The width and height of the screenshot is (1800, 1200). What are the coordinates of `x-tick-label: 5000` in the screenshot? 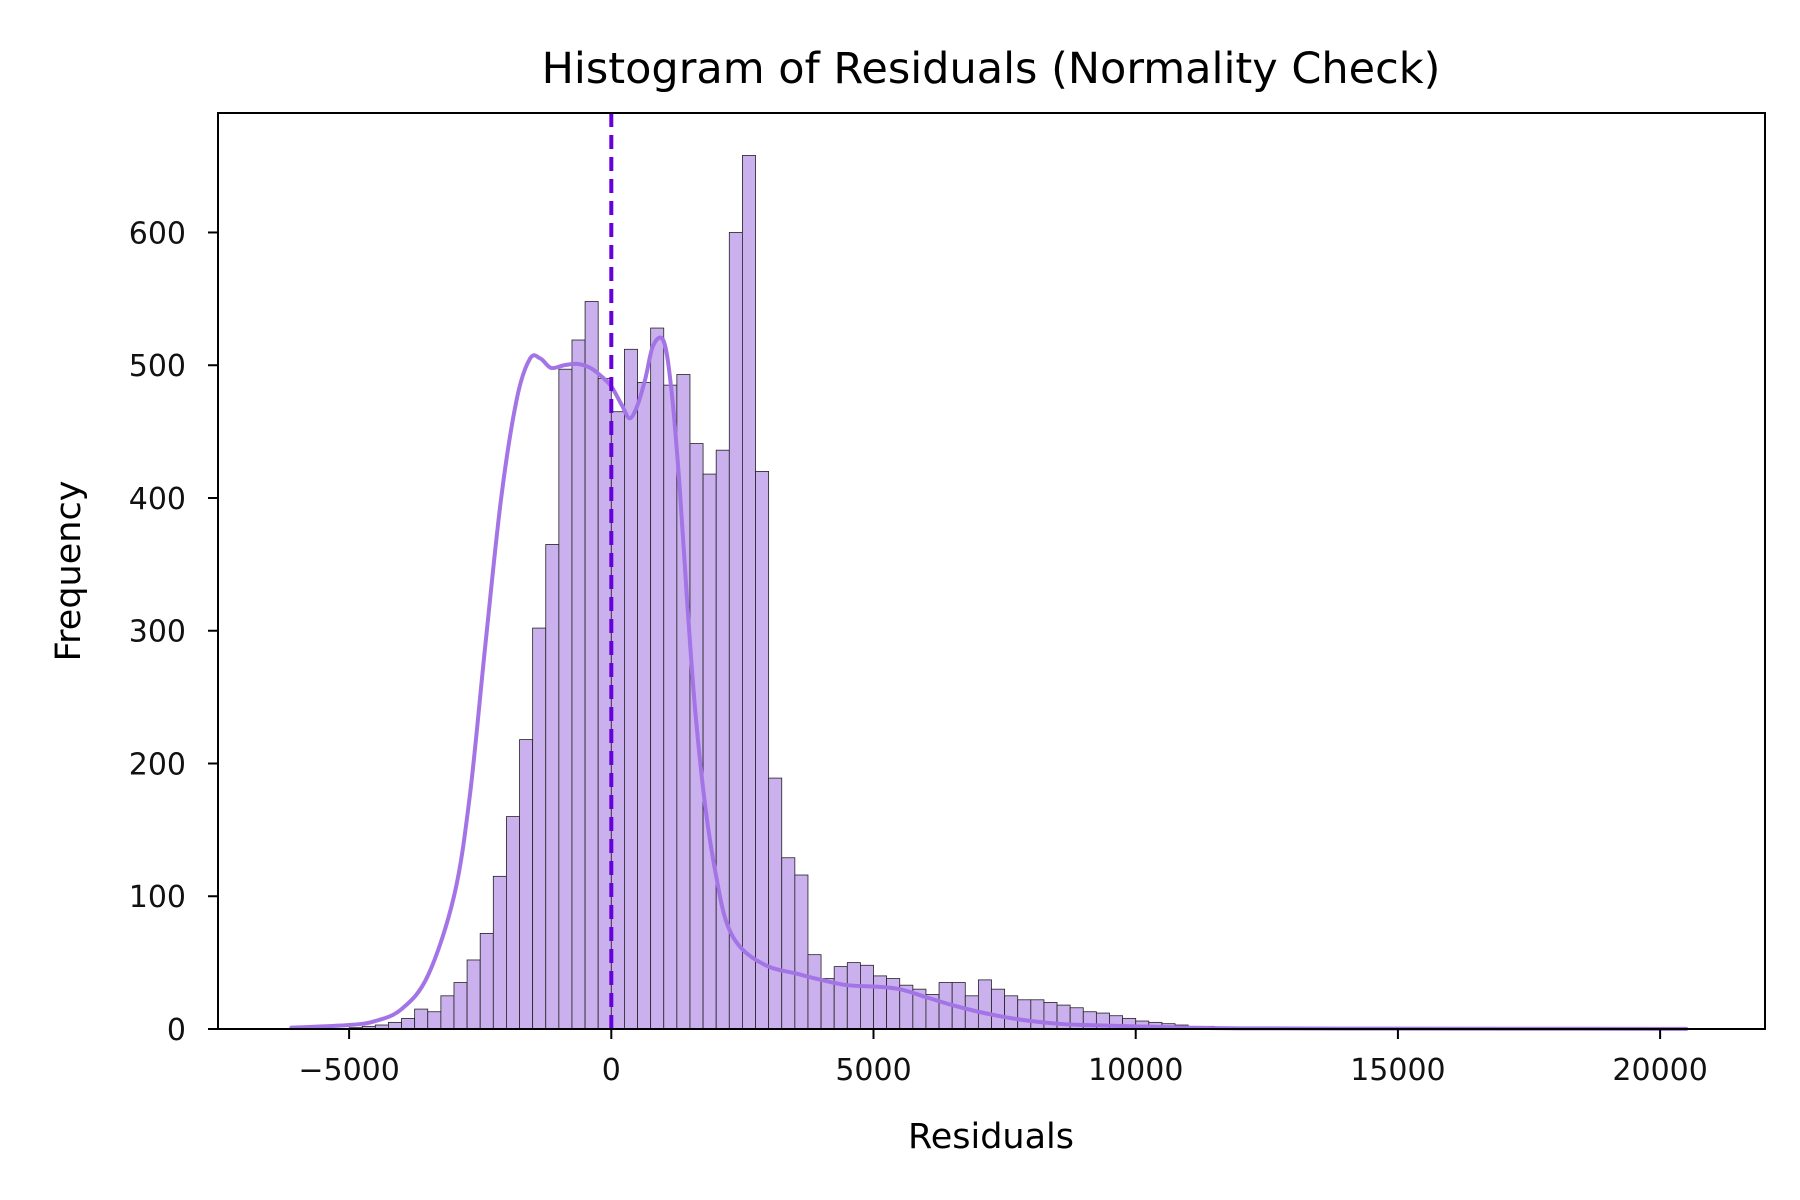 It's located at (873, 1070).